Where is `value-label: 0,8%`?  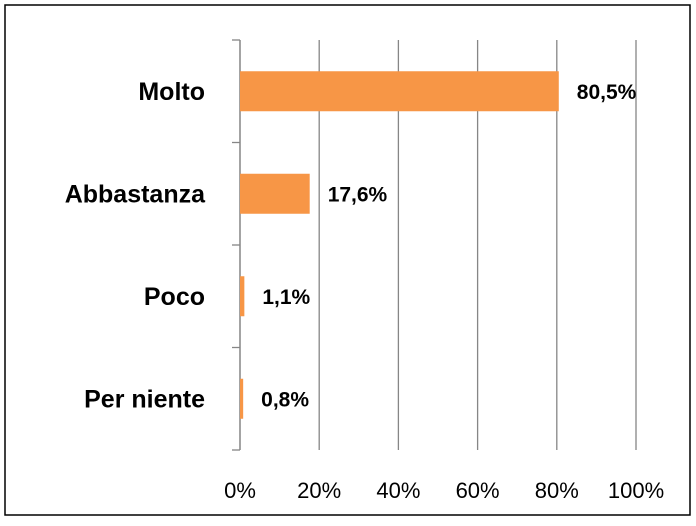
value-label: 0,8% is located at coordinates (285, 399).